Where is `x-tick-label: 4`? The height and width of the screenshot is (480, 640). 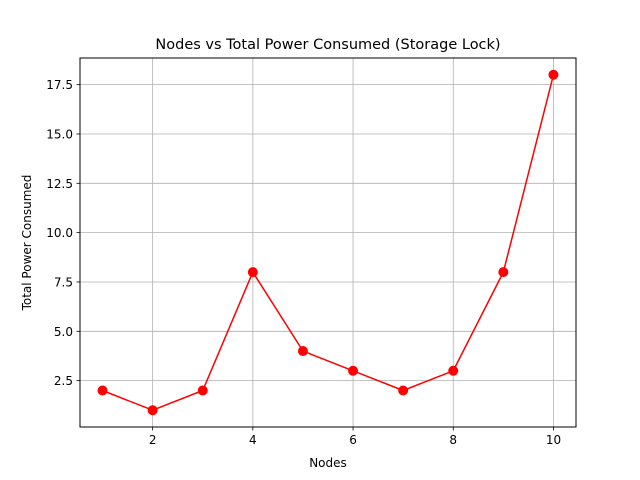
x-tick-label: 4 is located at coordinates (253, 440).